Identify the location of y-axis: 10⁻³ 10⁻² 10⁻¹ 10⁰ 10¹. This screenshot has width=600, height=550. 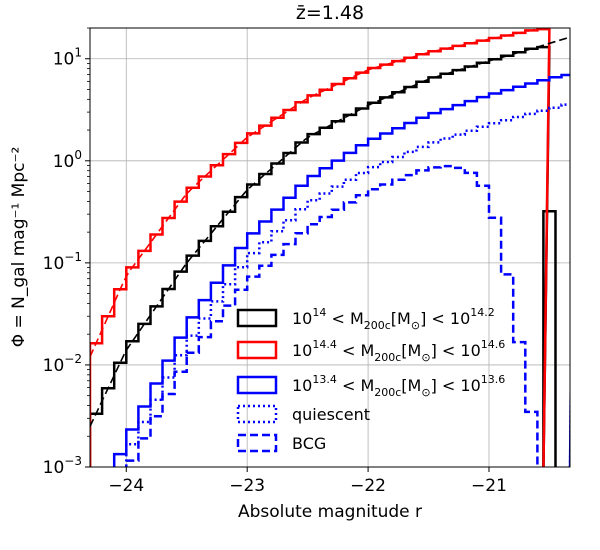
(66, 252).